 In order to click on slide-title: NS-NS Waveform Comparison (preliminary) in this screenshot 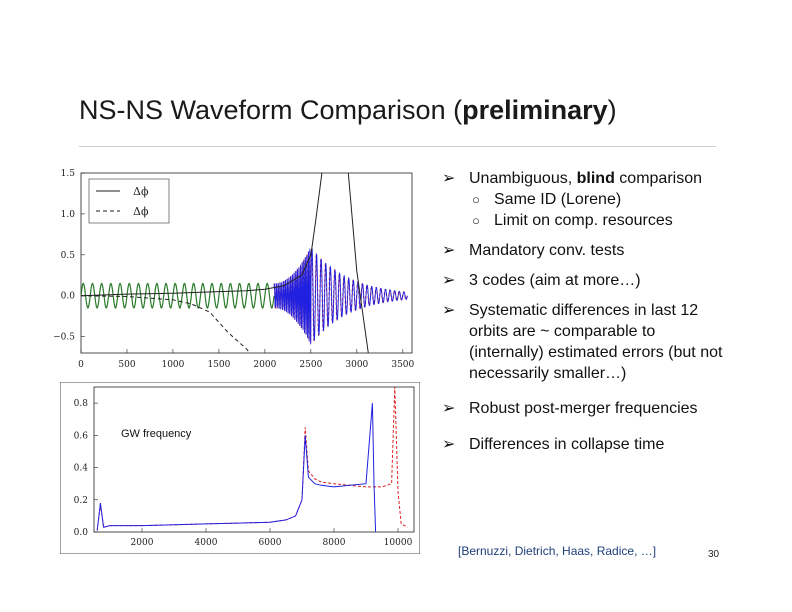, I will do `click(348, 110)`.